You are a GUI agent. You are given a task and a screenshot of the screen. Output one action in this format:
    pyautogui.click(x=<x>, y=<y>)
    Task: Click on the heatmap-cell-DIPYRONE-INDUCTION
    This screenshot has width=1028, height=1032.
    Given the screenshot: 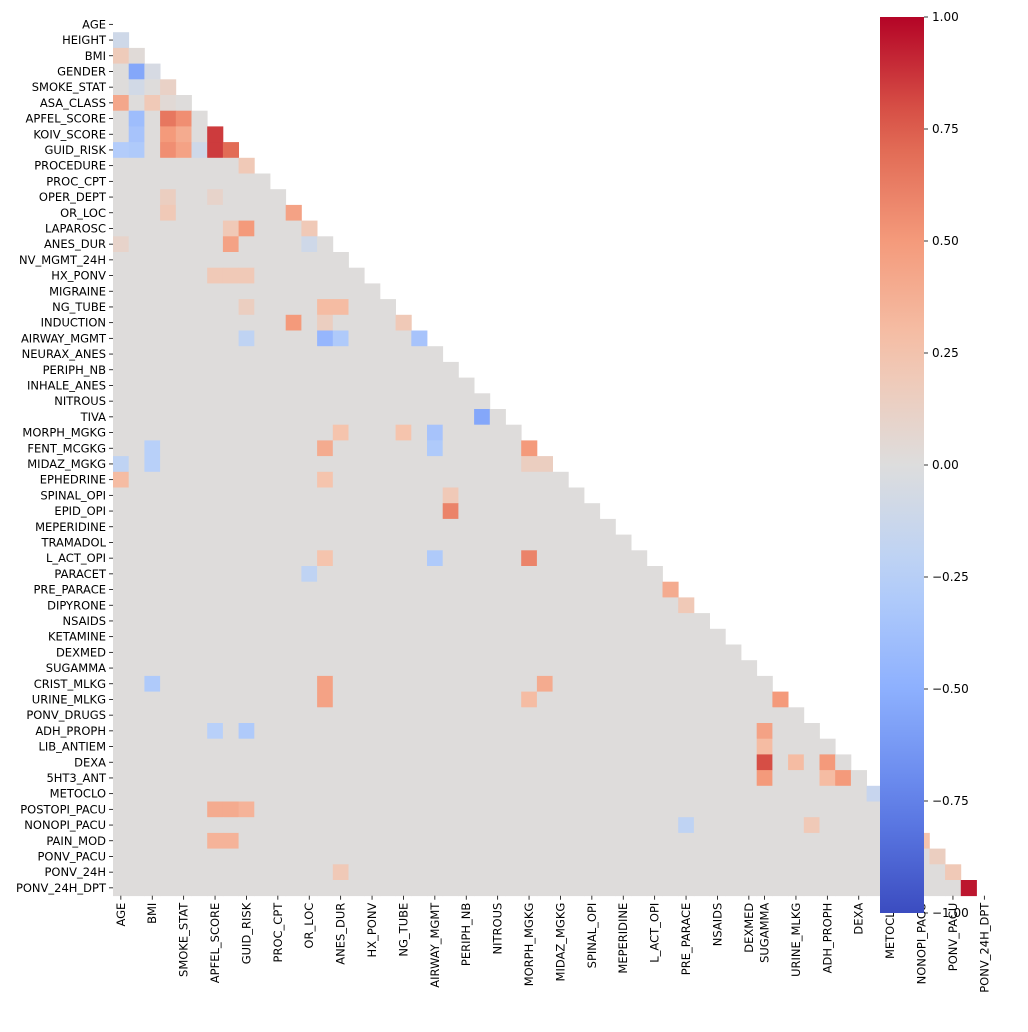 What is the action you would take?
    pyautogui.click(x=419, y=605)
    